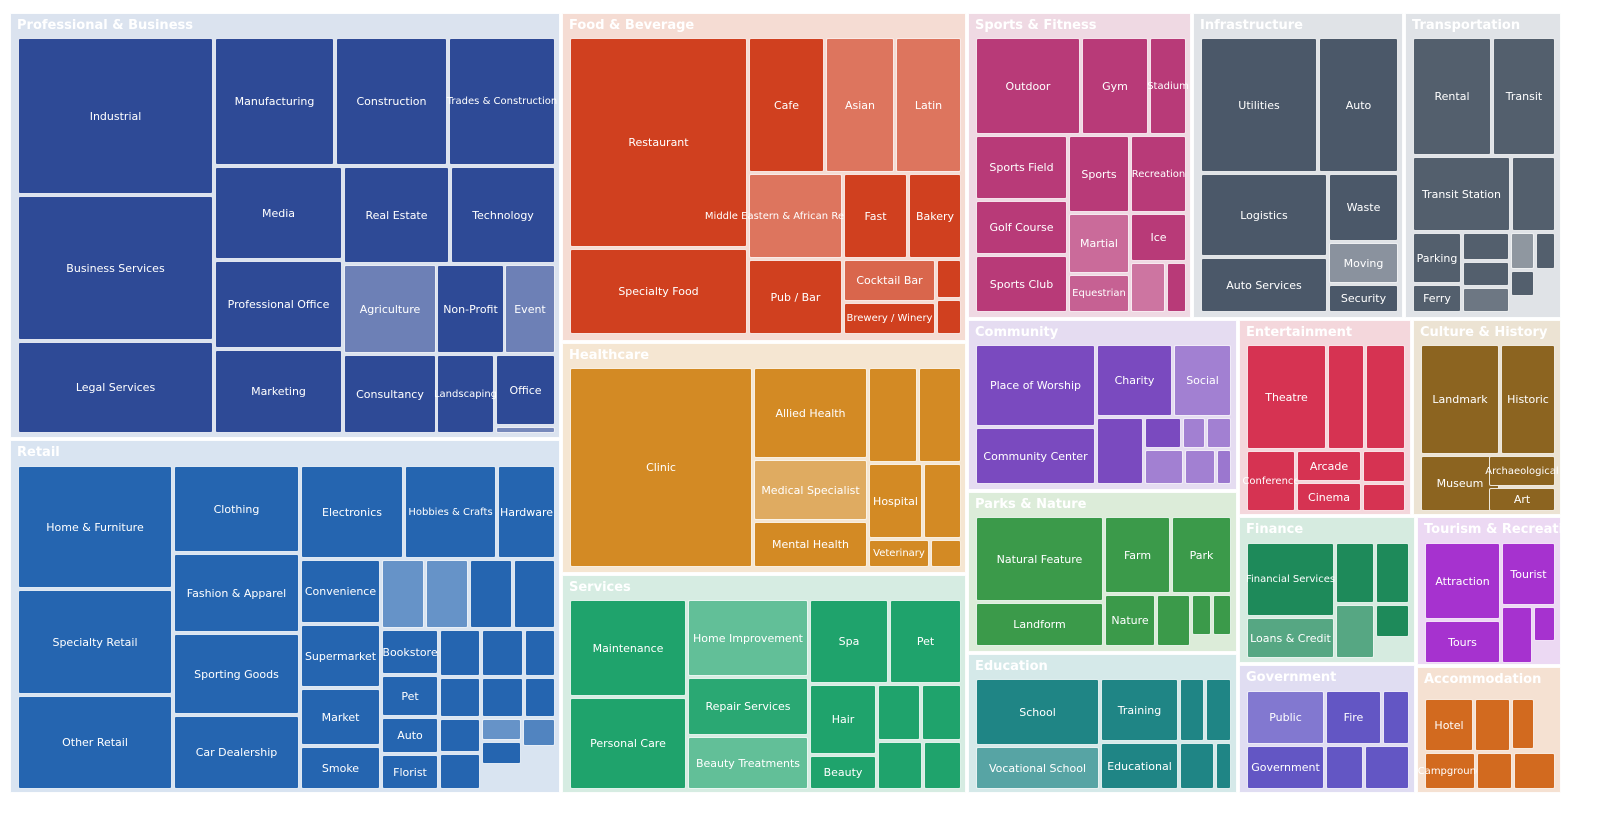 Image resolution: width=1606 pixels, height=820 pixels. What do you see at coordinates (278, 391) in the screenshot?
I see `treemap-cell-marketing: Marketing` at bounding box center [278, 391].